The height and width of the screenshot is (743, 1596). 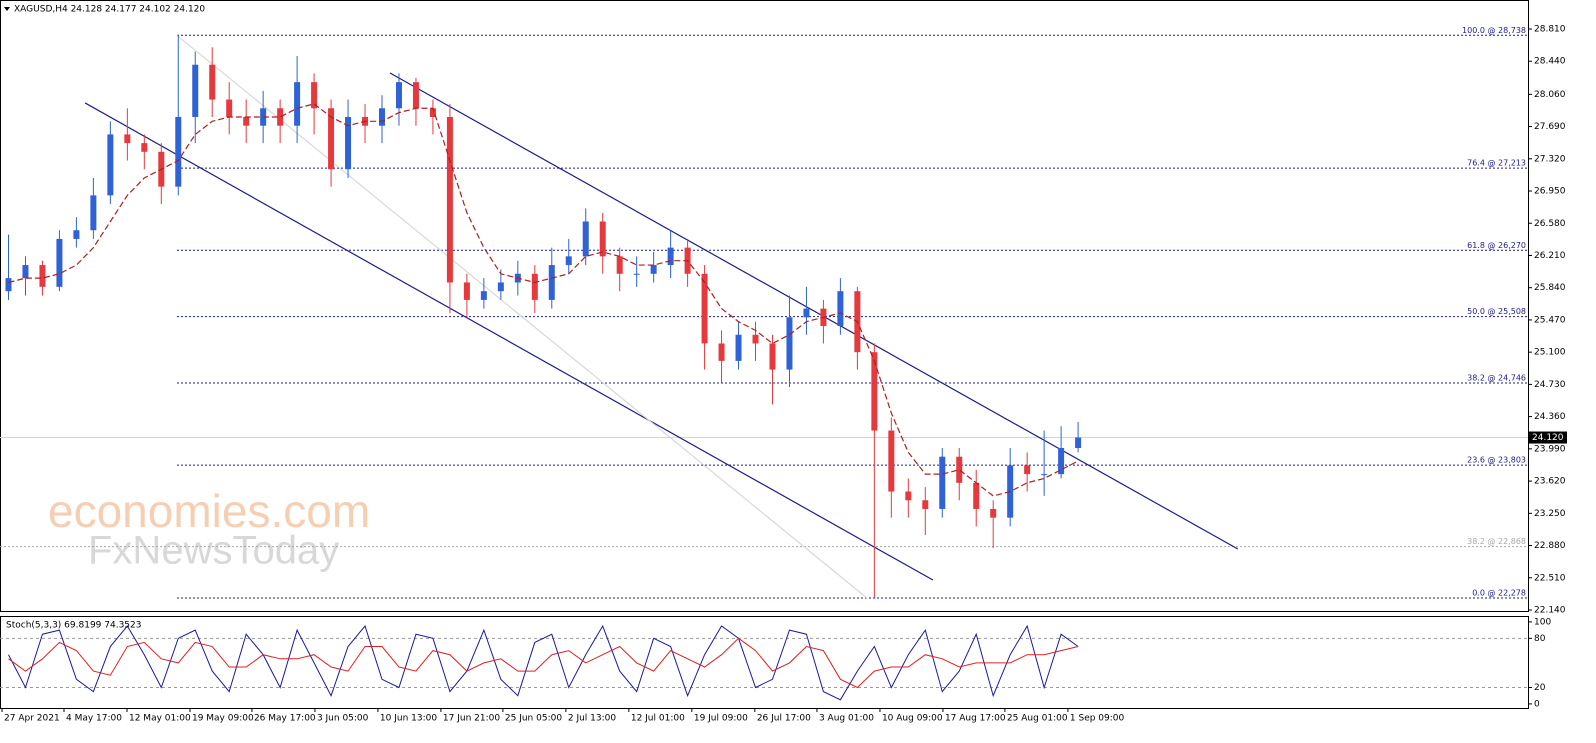 I want to click on price-label: 24.120, so click(x=1548, y=438).